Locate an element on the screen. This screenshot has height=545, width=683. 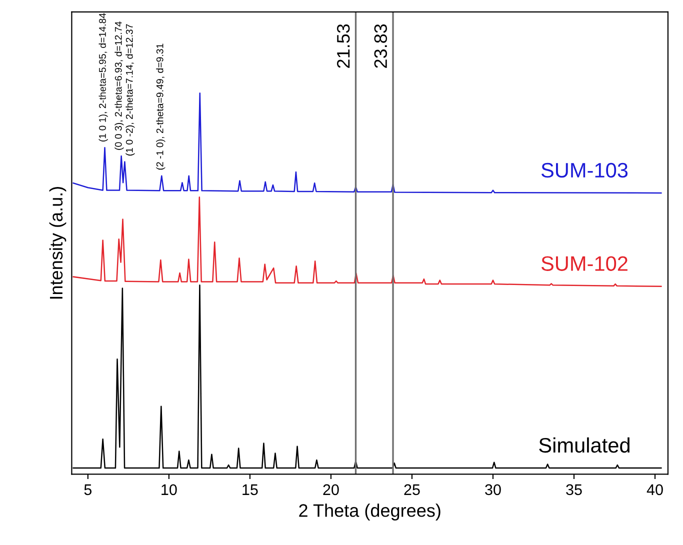
x-tick-label: 10 is located at coordinates (169, 490).